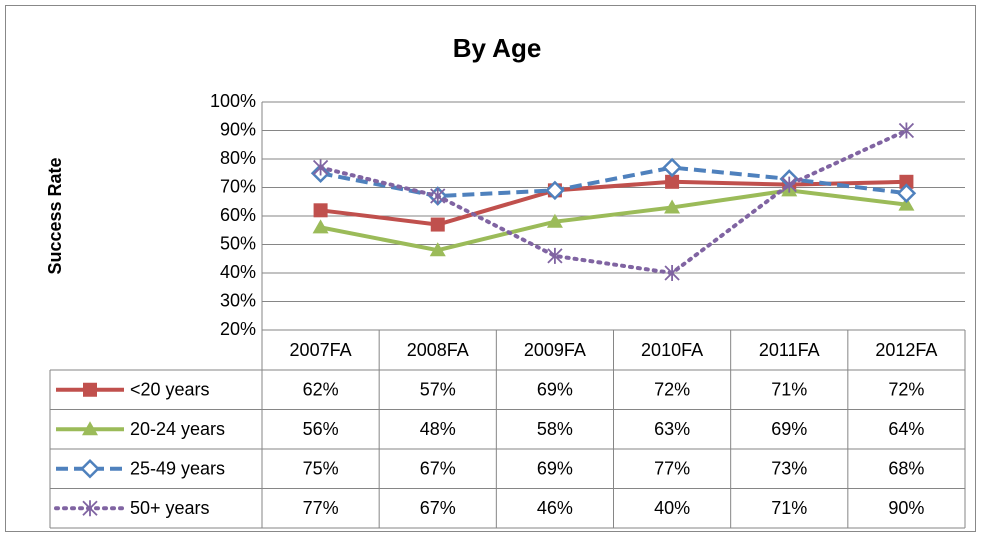 This screenshot has width=982, height=537. What do you see at coordinates (555, 429) in the screenshot?
I see `table-value: 58%` at bounding box center [555, 429].